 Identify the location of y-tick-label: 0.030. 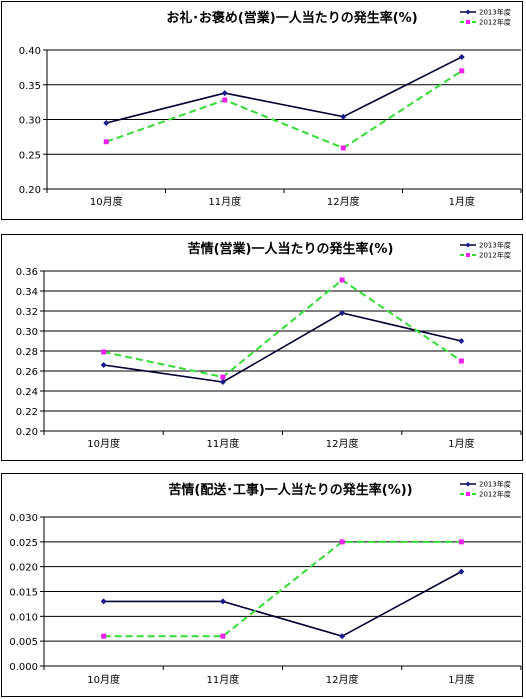
(23, 518).